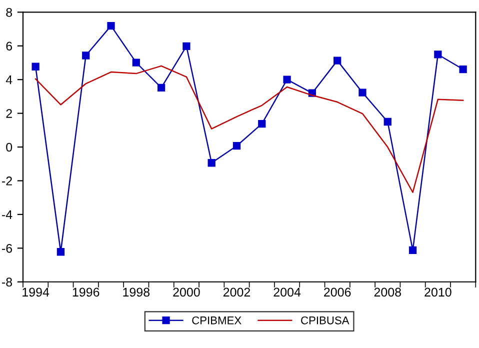 This screenshot has width=479, height=348. I want to click on y-tick-label: 2, so click(9, 113).